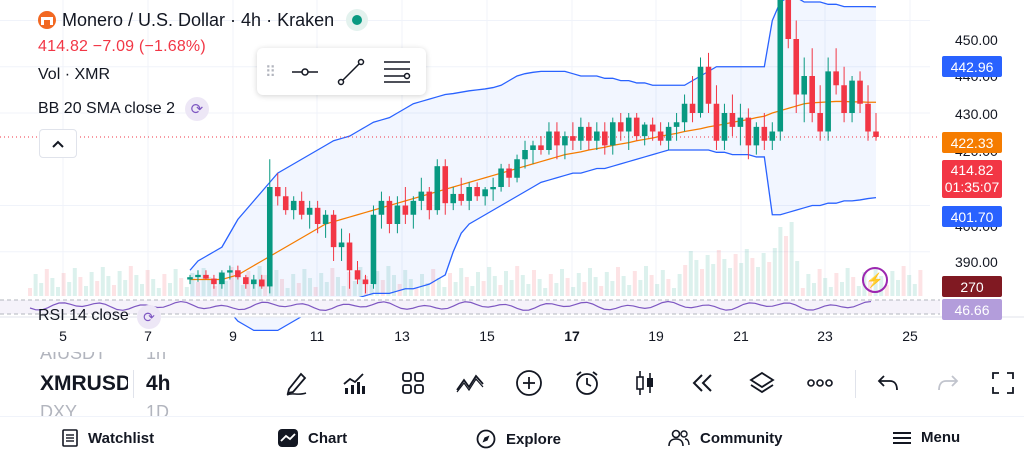 This screenshot has width=1024, height=461. I want to click on nav-menu: Menu, so click(926, 437).